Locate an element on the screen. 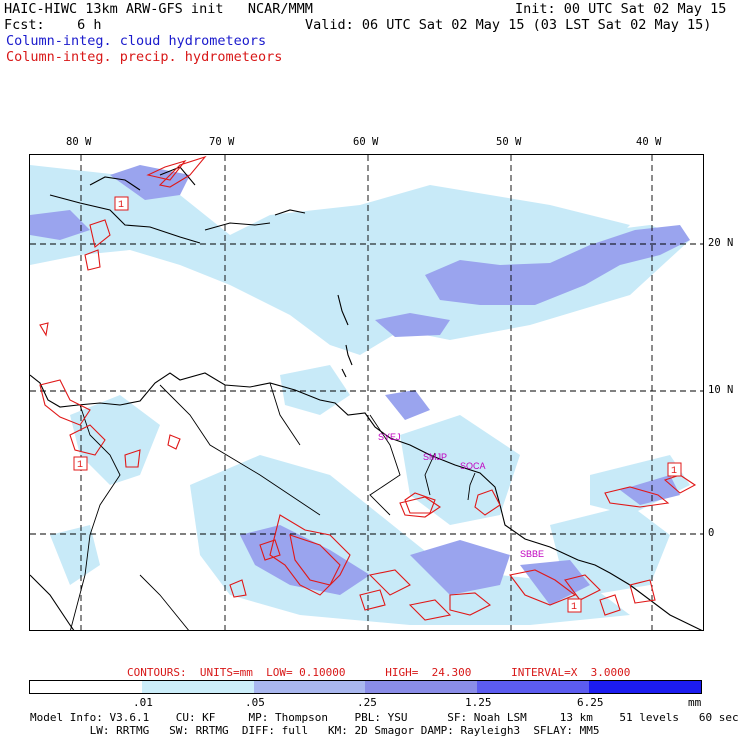  scale-label: 1.25 is located at coordinates (478, 702).